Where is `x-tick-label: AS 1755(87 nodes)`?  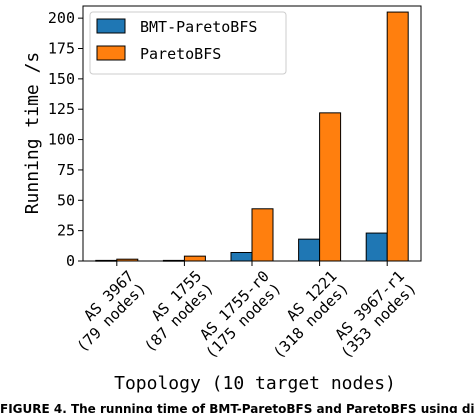 x-tick-label: AS 1755(87 nodes) is located at coordinates (173, 311).